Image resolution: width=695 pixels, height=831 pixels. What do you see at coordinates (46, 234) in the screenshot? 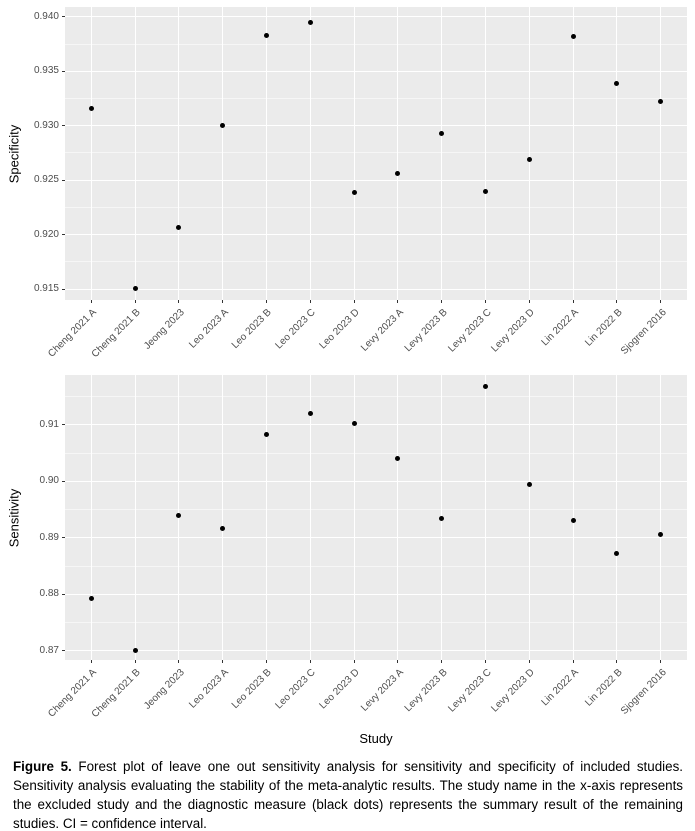
I see `y-tick-label: 0.920` at bounding box center [46, 234].